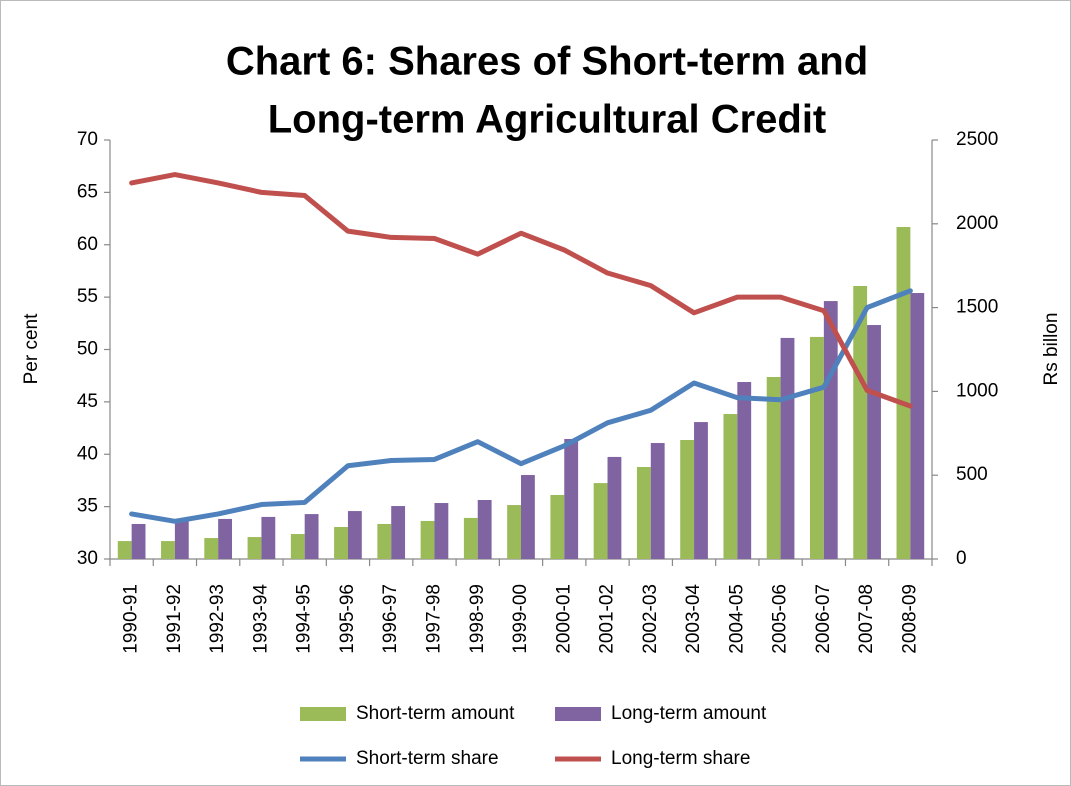 Image resolution: width=1071 pixels, height=786 pixels. Describe the element at coordinates (260, 619) in the screenshot. I see `x-tick-label: 1993-94` at that location.